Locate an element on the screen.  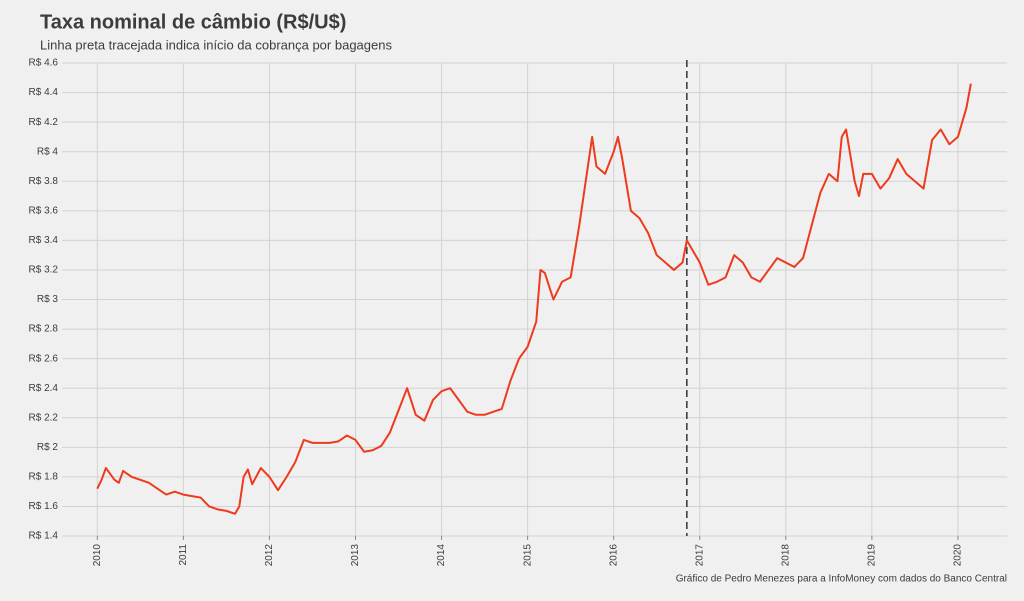
x-tick-label: 2010 is located at coordinates (97, 555).